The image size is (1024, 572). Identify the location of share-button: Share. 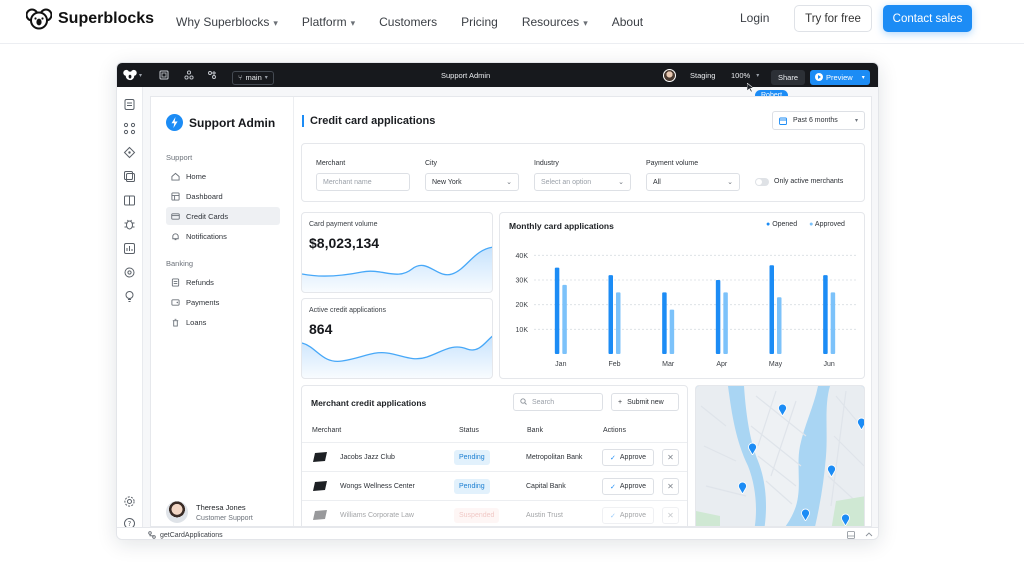
(788, 75).